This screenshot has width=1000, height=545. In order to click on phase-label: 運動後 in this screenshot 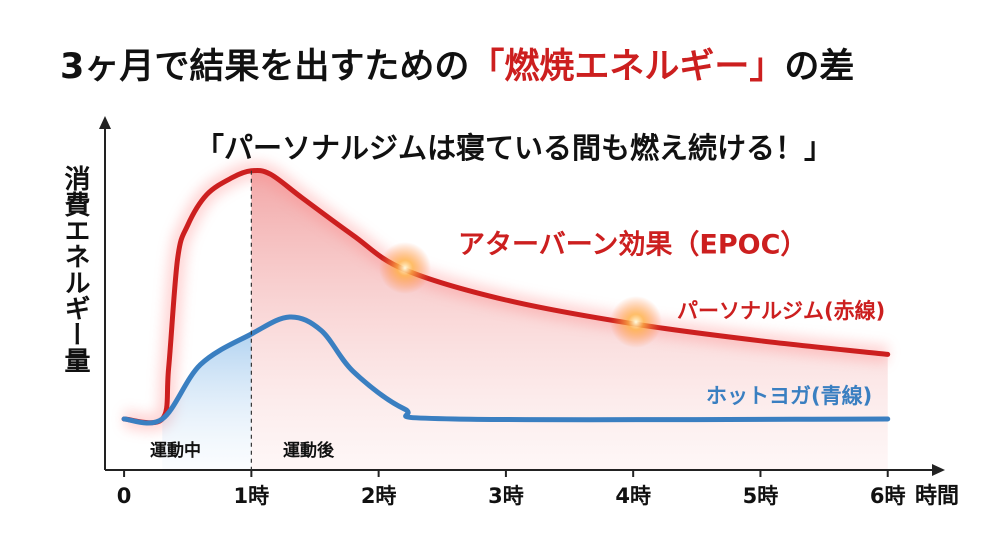, I will do `click(309, 450)`.